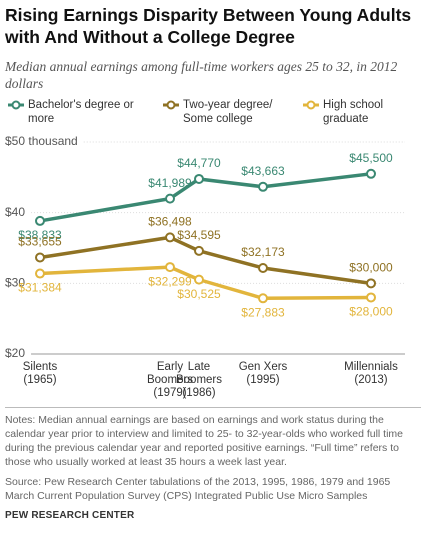  What do you see at coordinates (170, 281) in the screenshot?
I see `data-label: $32,299` at bounding box center [170, 281].